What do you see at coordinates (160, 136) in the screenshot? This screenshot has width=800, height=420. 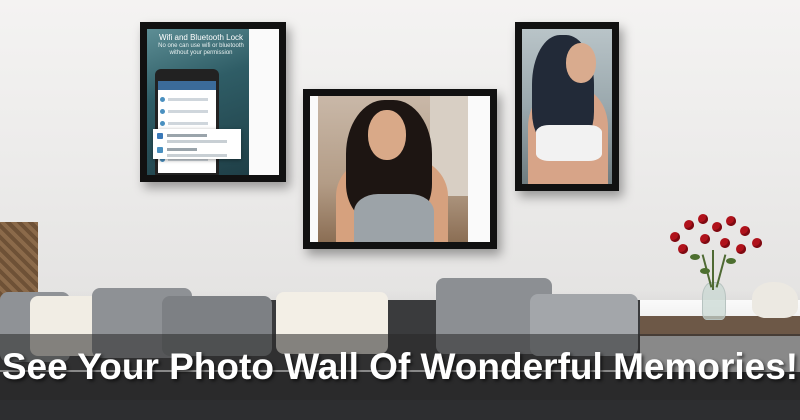 I see `bluetooth-icon` at bounding box center [160, 136].